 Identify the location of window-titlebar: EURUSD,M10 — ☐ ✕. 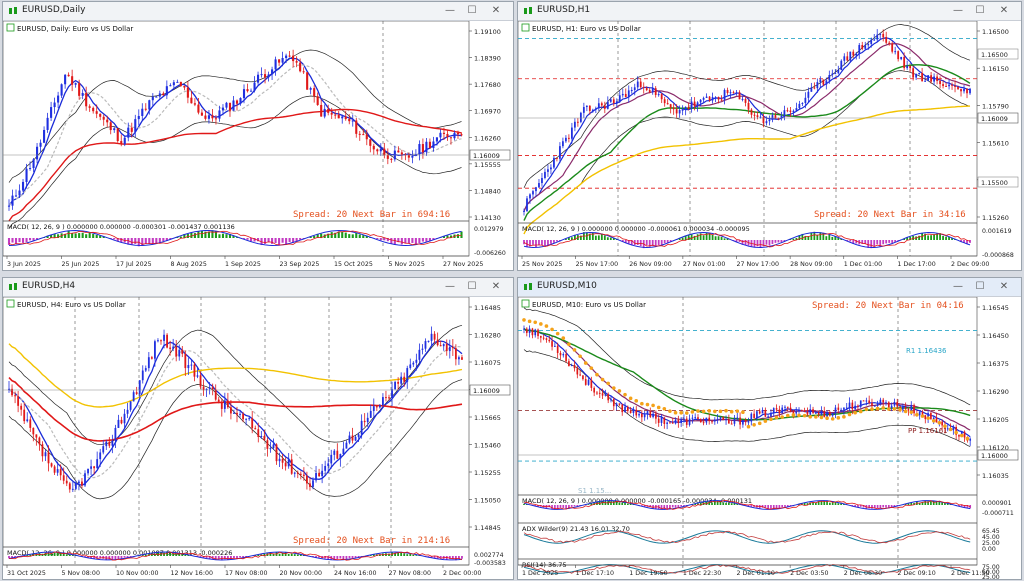
(769, 287).